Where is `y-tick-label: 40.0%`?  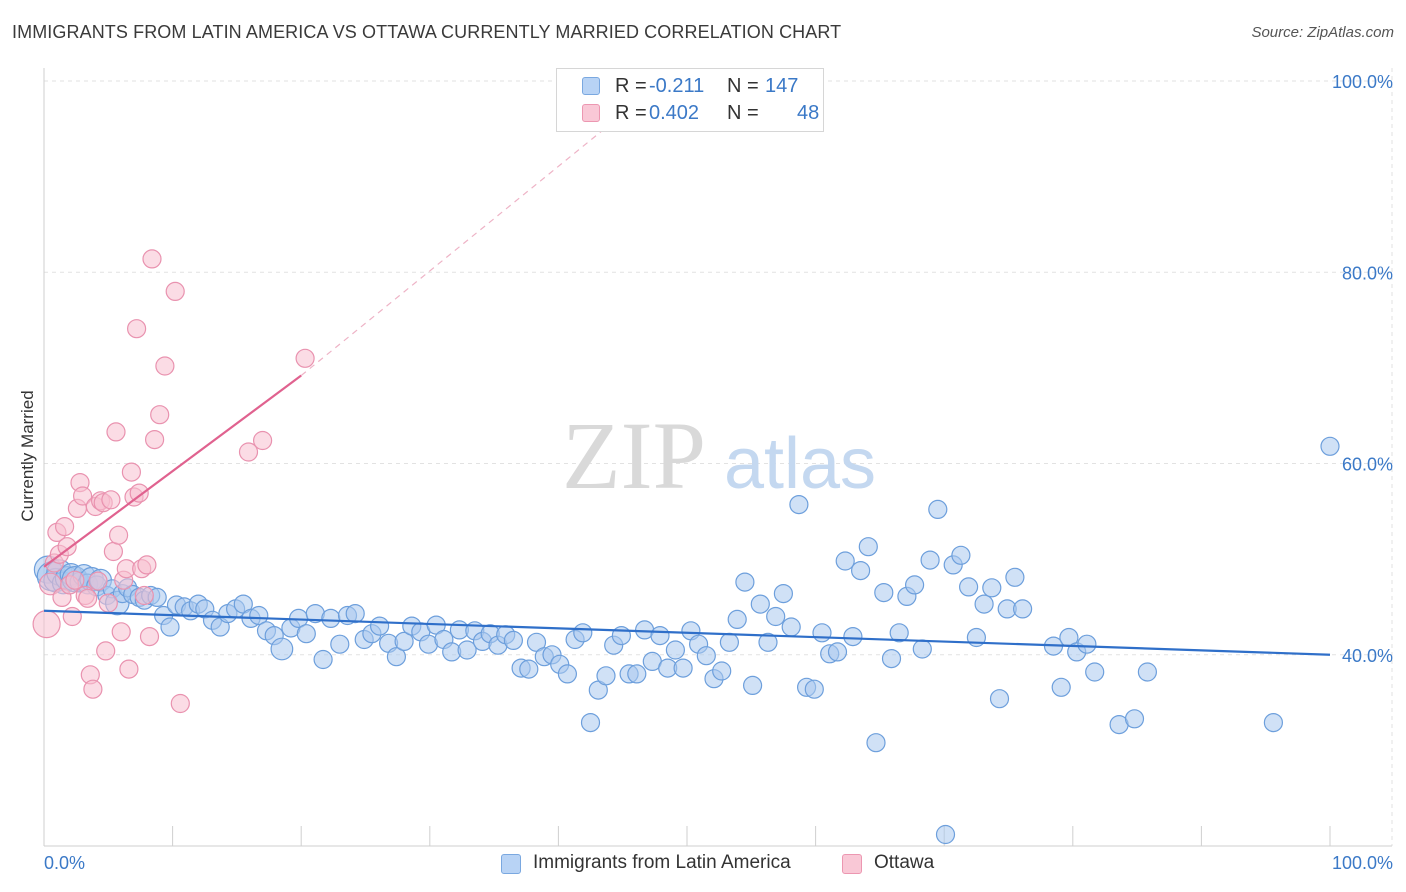 y-tick-label: 40.0% is located at coordinates (1367, 656).